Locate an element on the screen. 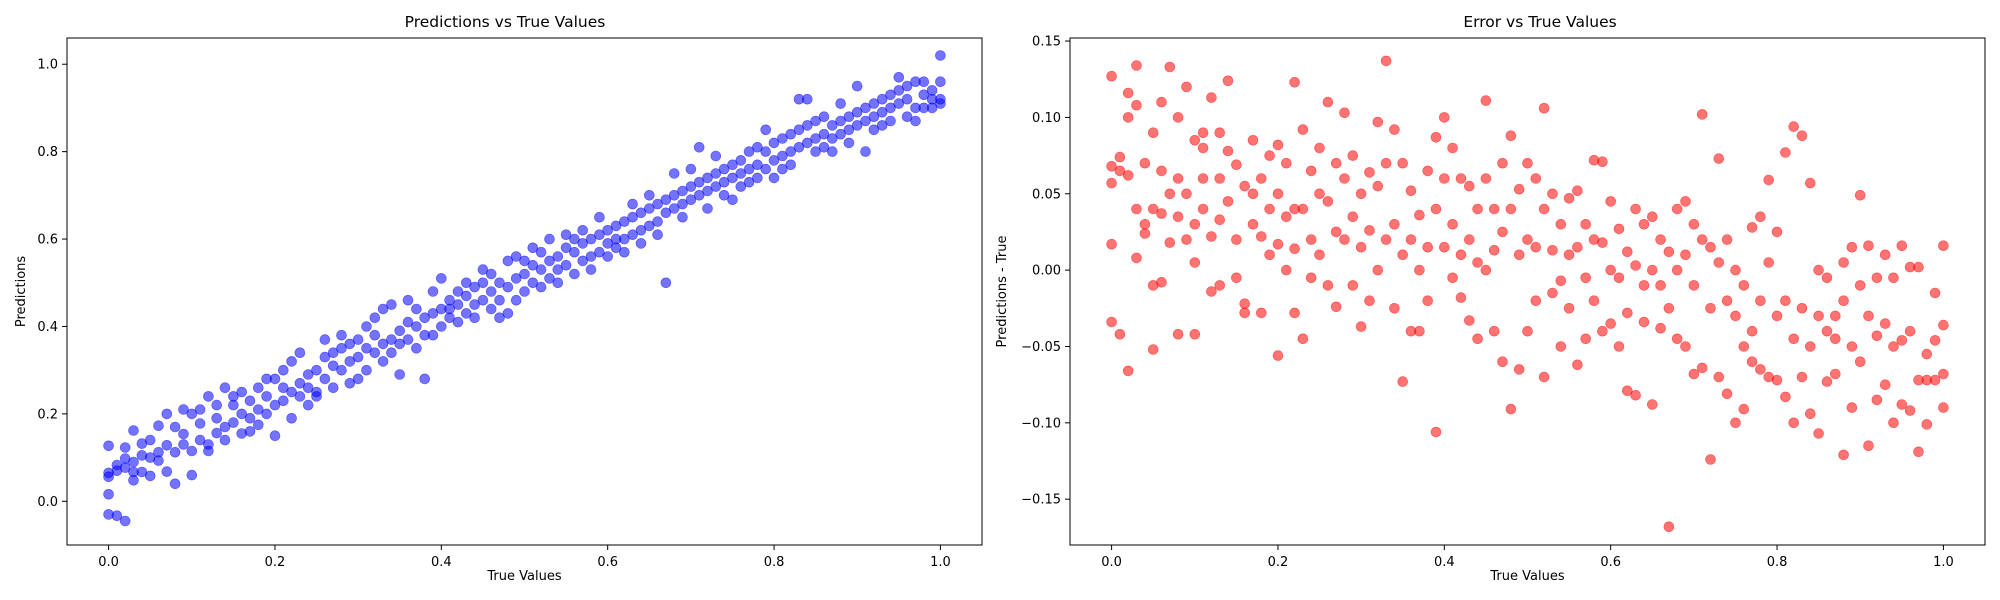  chart-2-y-tick-label: 0.05 is located at coordinates (1046, 194).